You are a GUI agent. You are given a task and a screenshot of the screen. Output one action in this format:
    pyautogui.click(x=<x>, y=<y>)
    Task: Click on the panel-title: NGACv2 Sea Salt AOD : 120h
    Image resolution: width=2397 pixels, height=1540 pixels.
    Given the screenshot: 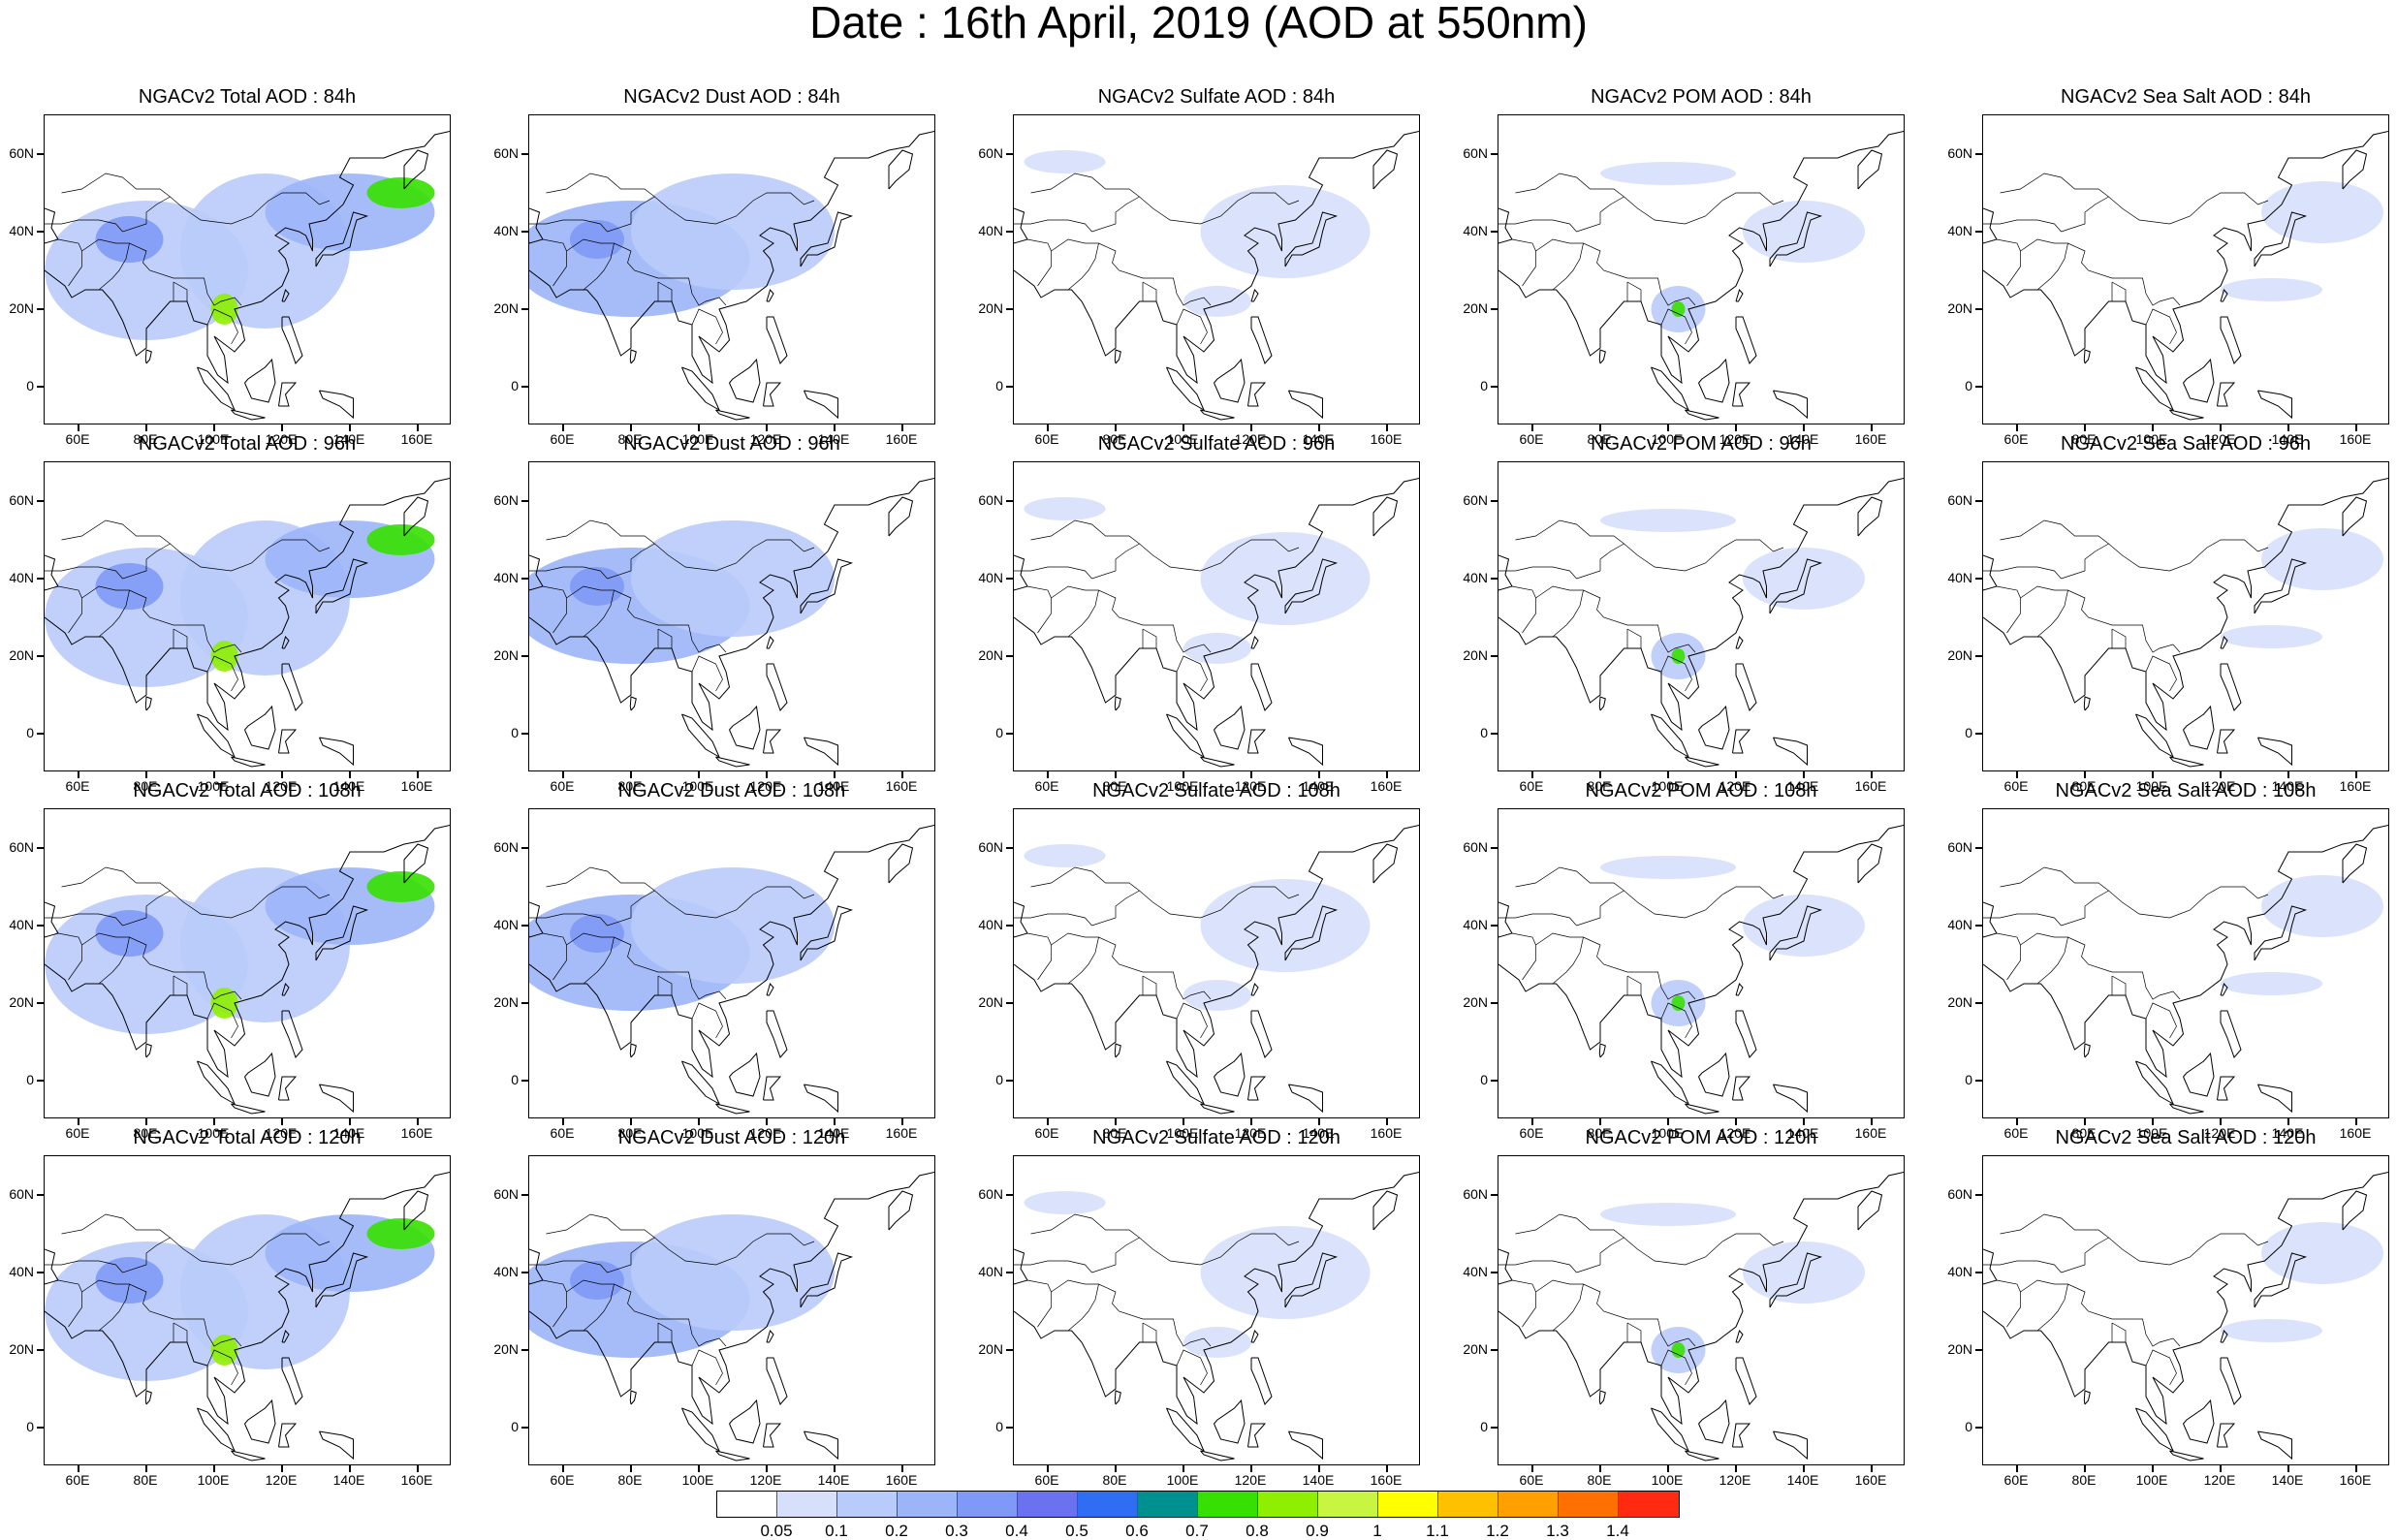 What is the action you would take?
    pyautogui.click(x=2186, y=1137)
    